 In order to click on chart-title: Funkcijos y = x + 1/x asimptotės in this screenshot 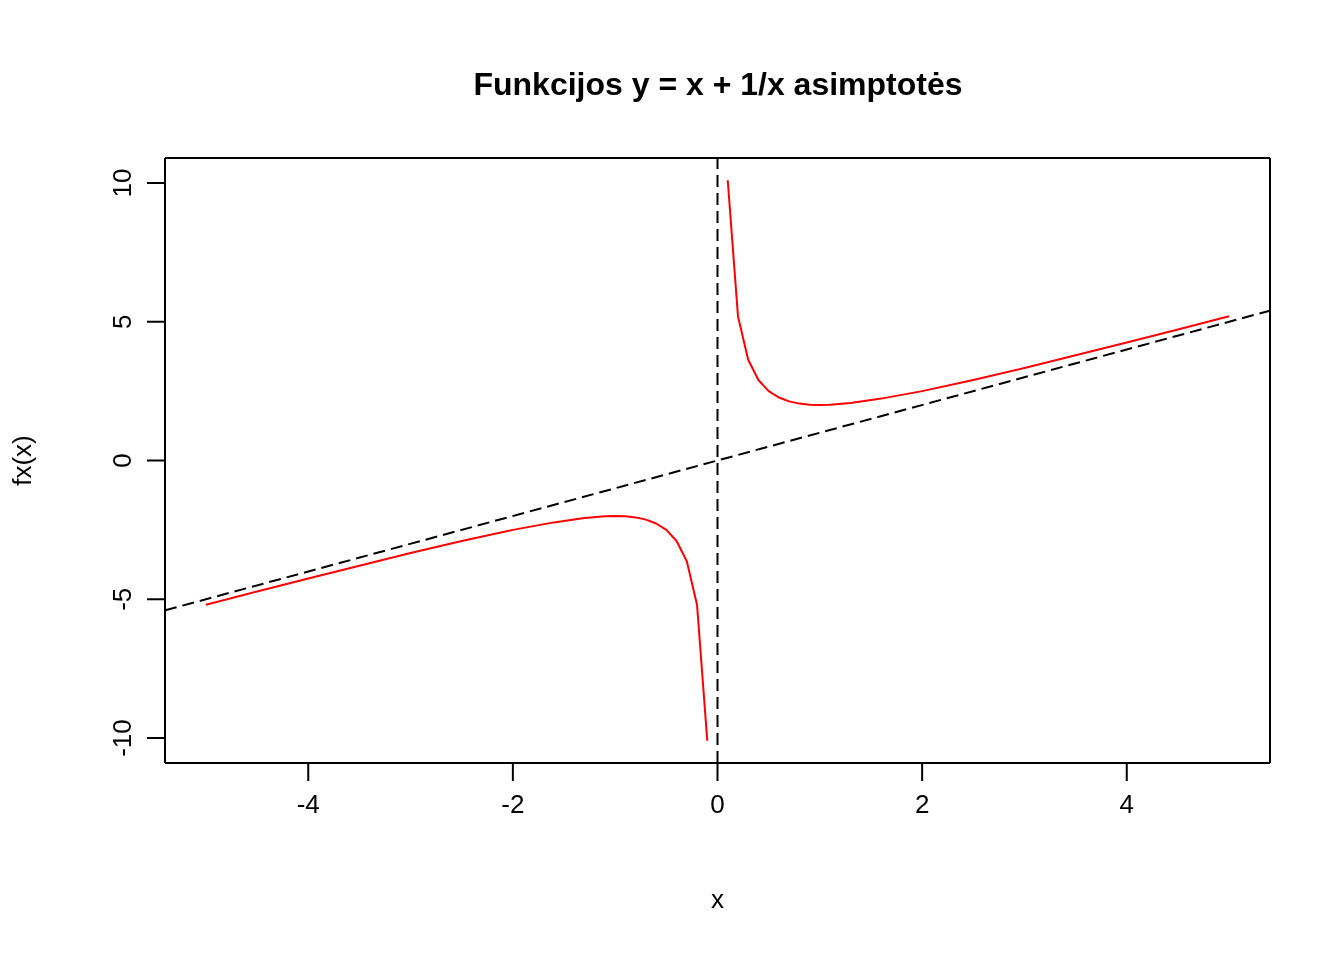, I will do `click(718, 84)`.